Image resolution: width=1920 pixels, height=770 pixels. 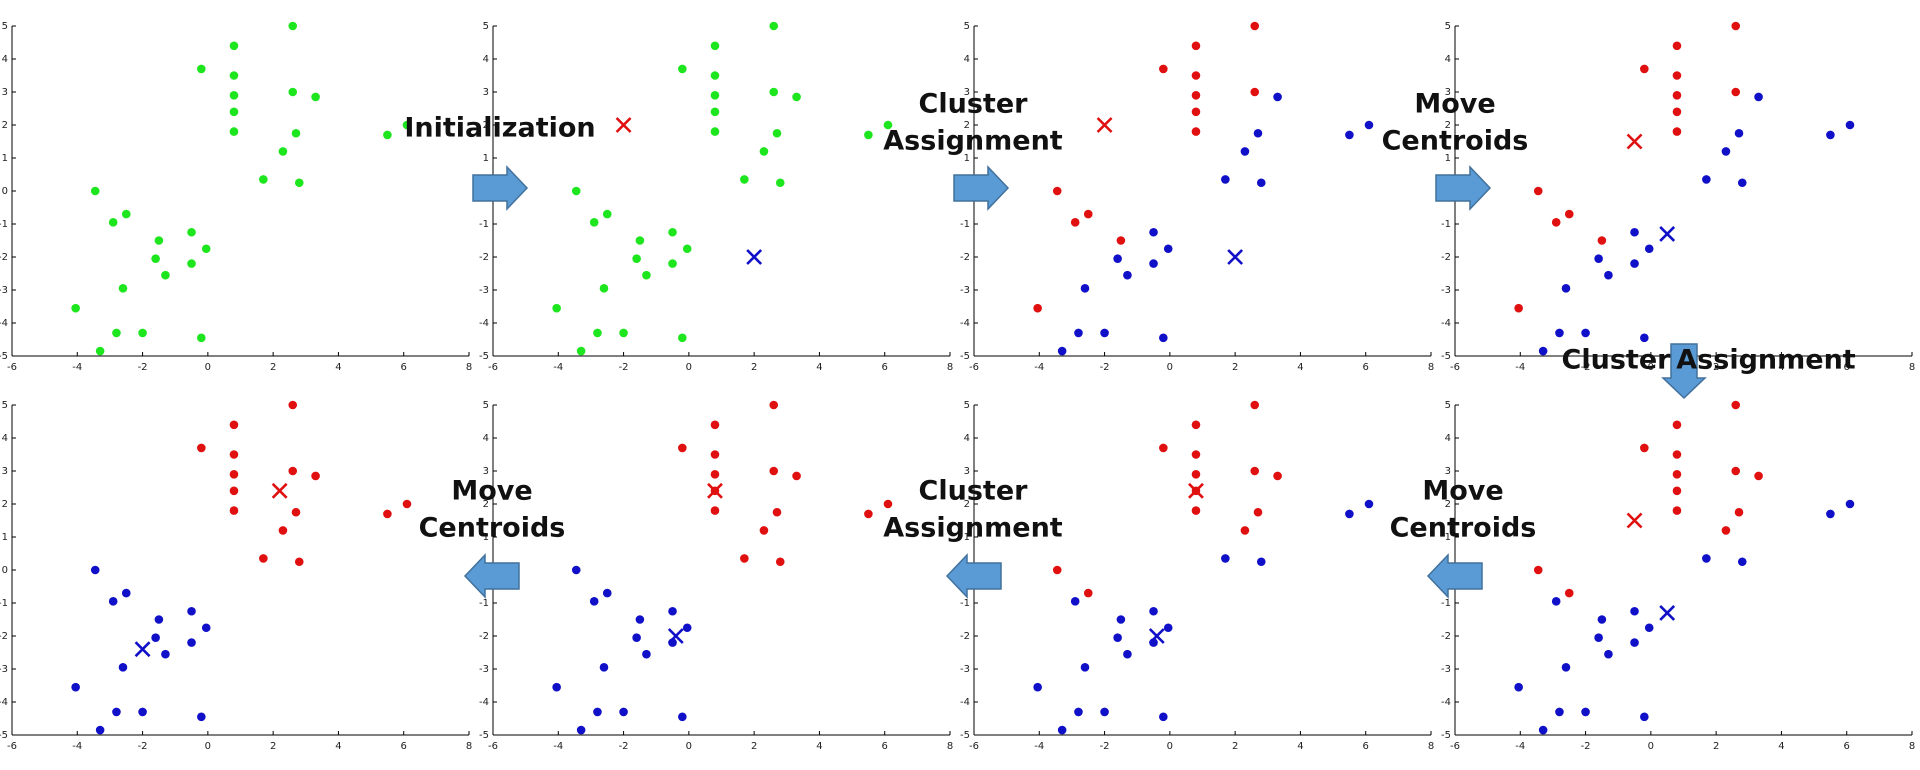 What do you see at coordinates (965, 290) in the screenshot?
I see `y-tick-label: -3` at bounding box center [965, 290].